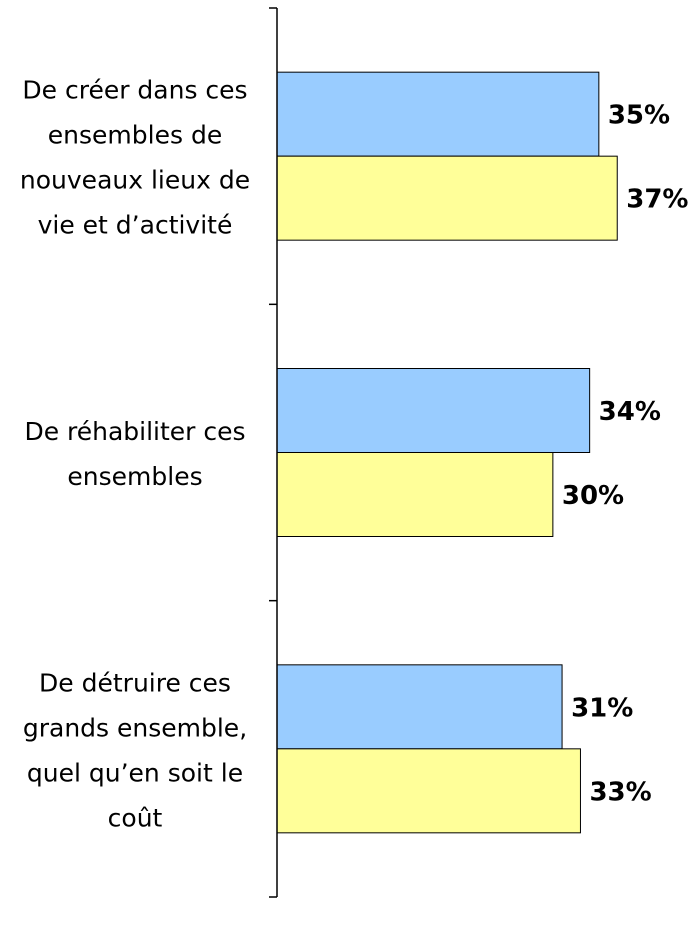 The height and width of the screenshot is (940, 700). What do you see at coordinates (602, 708) in the screenshot?
I see `value-label: 31%` at bounding box center [602, 708].